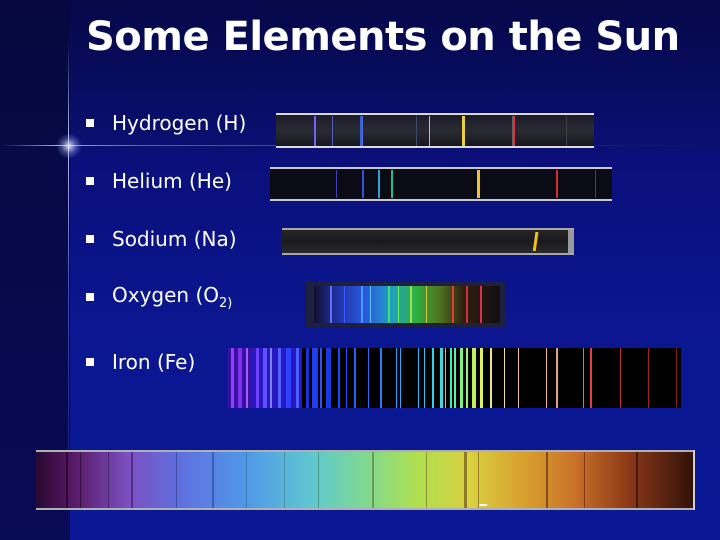 Image resolution: width=720 pixels, height=540 pixels. I want to click on list-item-sodium: Sodium (Na), so click(161, 239).